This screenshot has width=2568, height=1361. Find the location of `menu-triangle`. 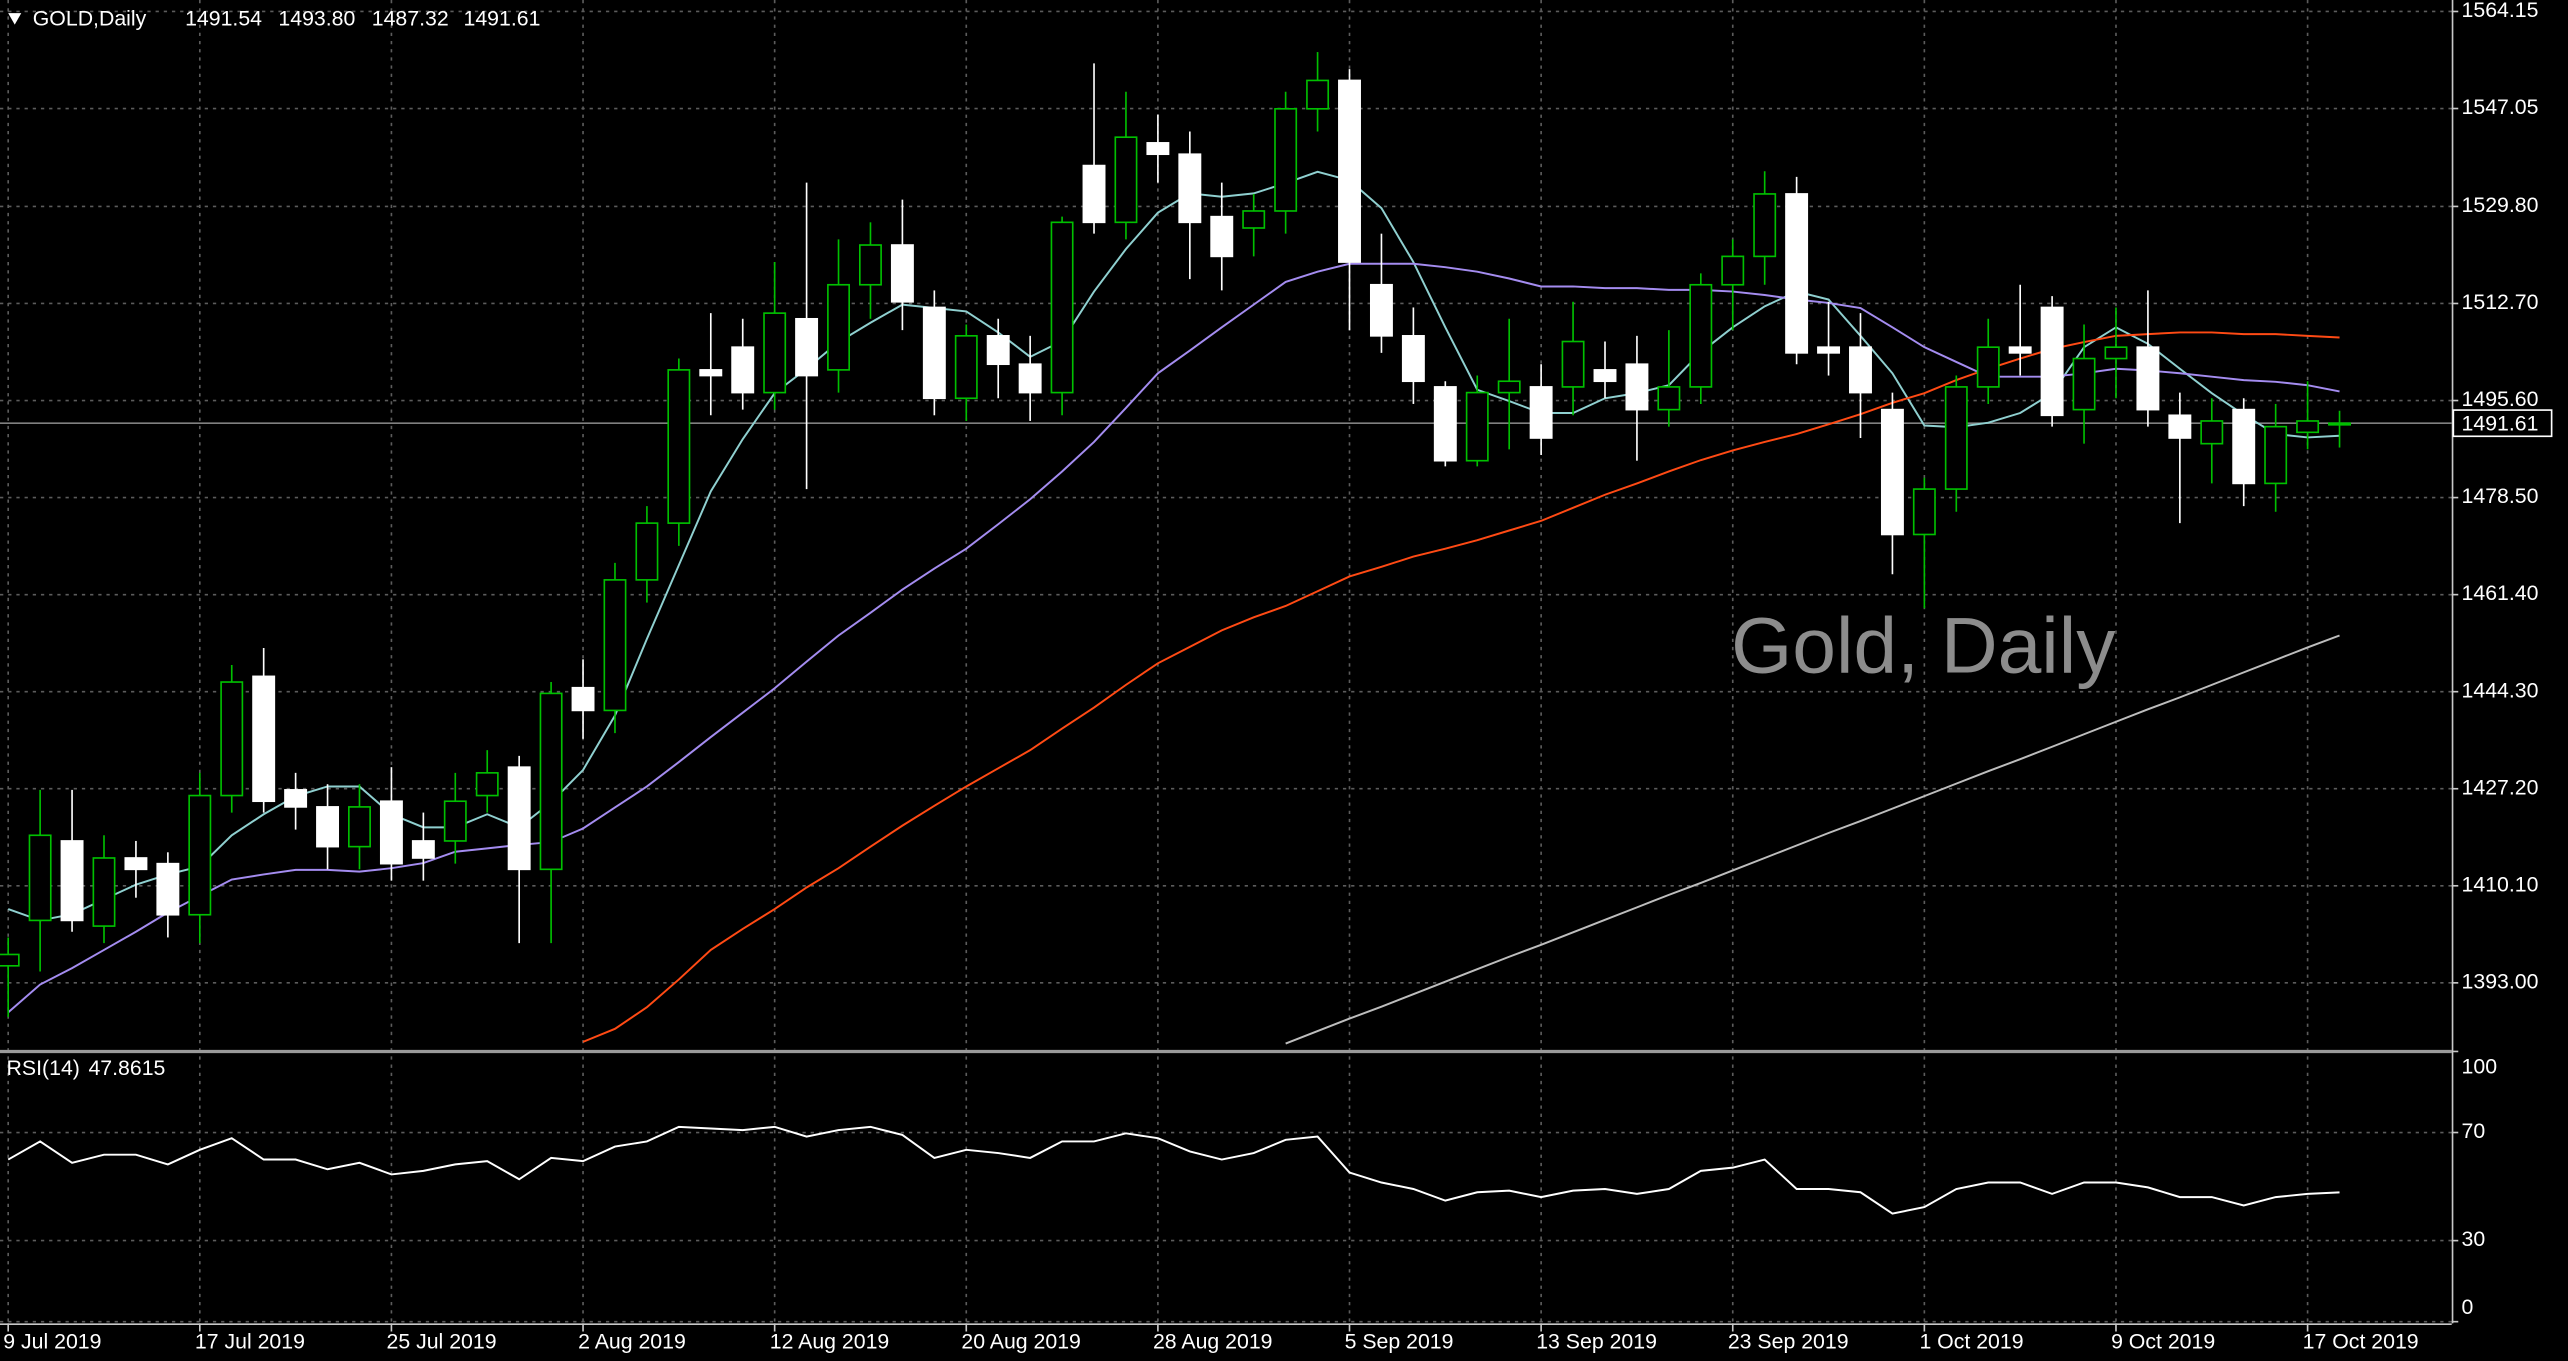

menu-triangle is located at coordinates (15, 19).